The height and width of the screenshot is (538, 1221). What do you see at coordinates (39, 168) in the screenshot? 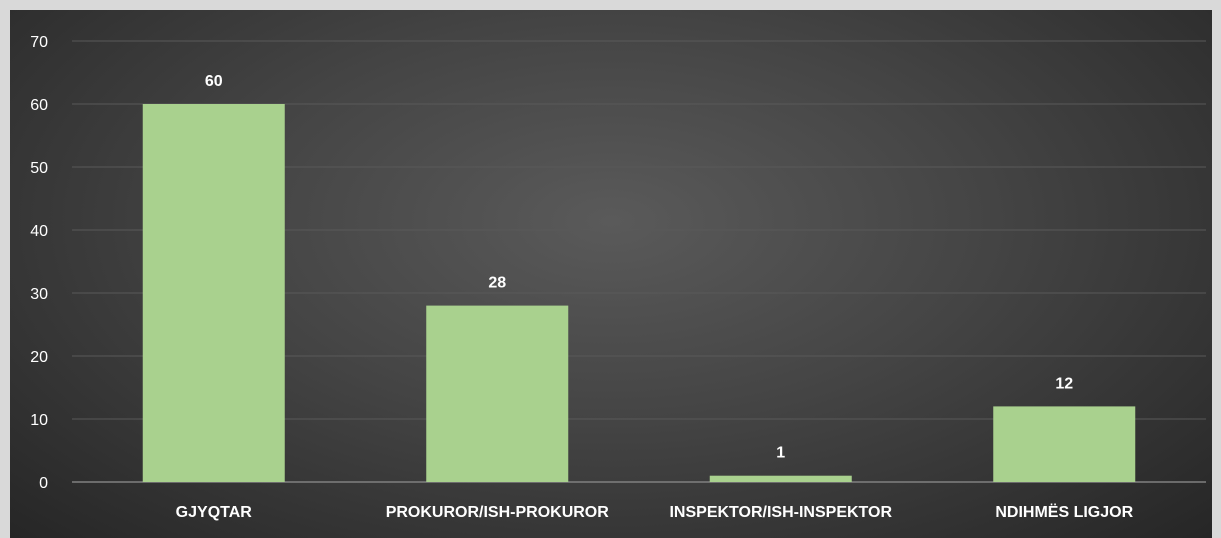
I see `y-tick-label: 50` at bounding box center [39, 168].